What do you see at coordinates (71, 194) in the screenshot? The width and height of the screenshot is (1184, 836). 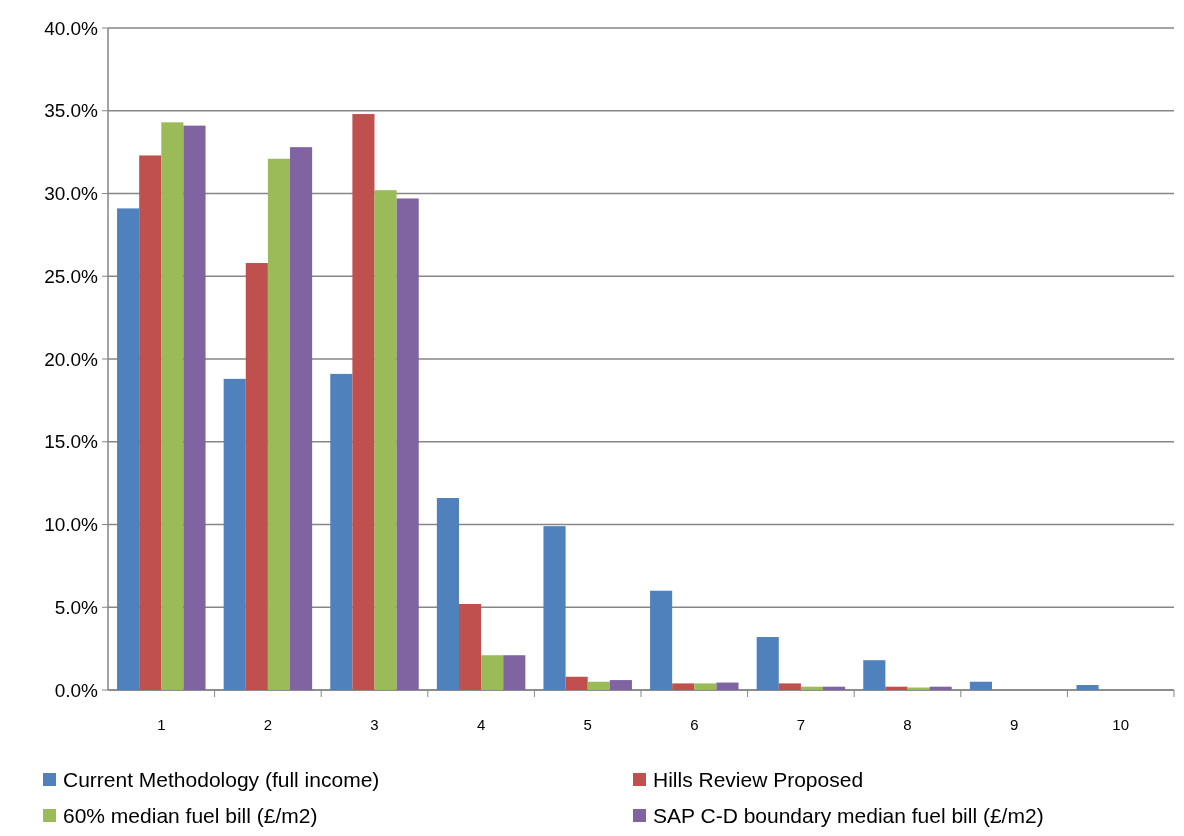 I see `y-tick-label: 30.0%` at bounding box center [71, 194].